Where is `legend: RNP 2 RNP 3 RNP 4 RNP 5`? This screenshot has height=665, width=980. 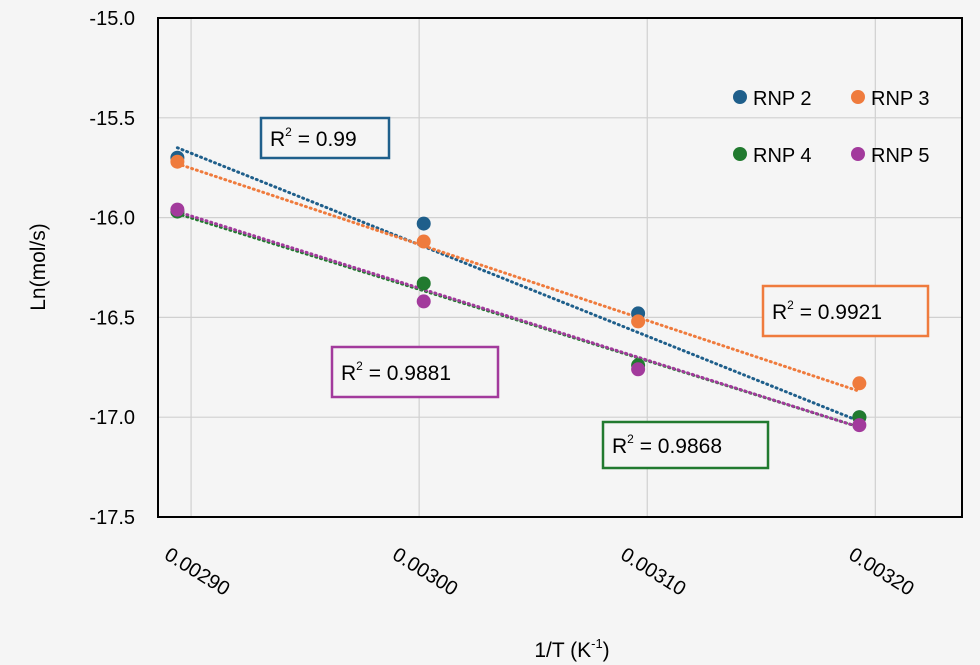 legend: RNP 2 RNP 3 RNP 4 RNP 5 is located at coordinates (831, 127).